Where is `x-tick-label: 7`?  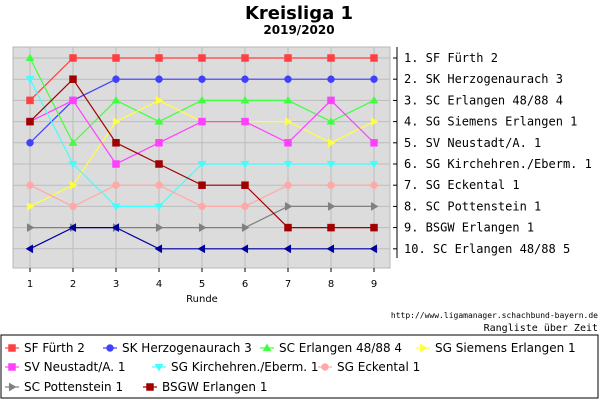
x-tick-label: 7 is located at coordinates (288, 284).